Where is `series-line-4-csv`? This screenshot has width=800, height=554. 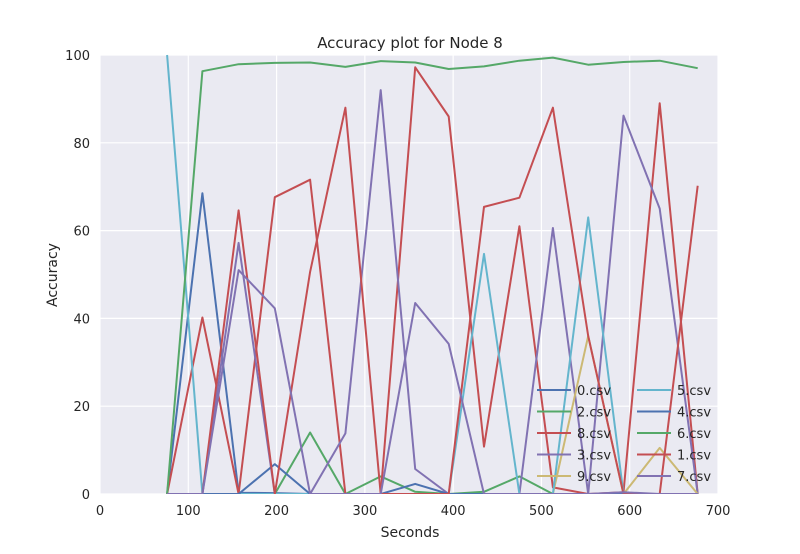
series-line-4-csv is located at coordinates (432, 478).